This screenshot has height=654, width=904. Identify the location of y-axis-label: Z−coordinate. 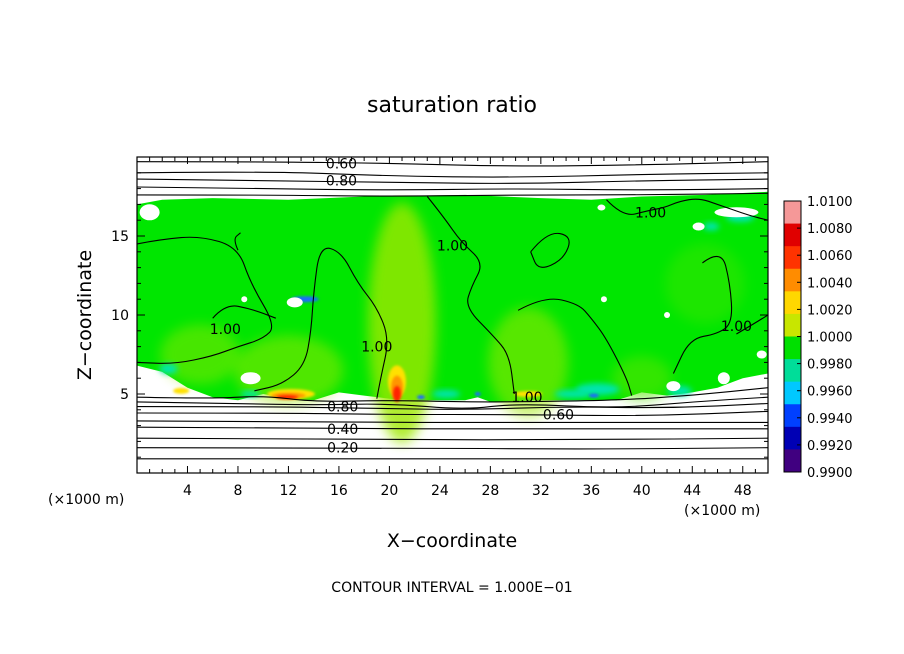
(85, 315).